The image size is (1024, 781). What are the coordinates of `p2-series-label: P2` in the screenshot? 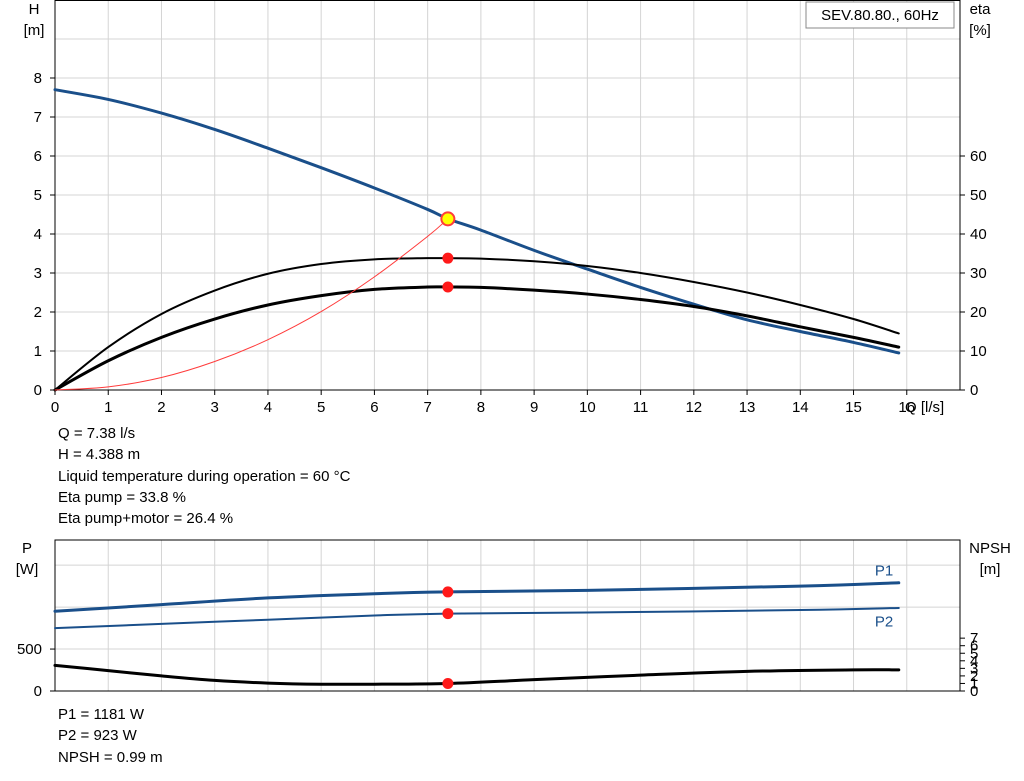 It's located at (884, 621).